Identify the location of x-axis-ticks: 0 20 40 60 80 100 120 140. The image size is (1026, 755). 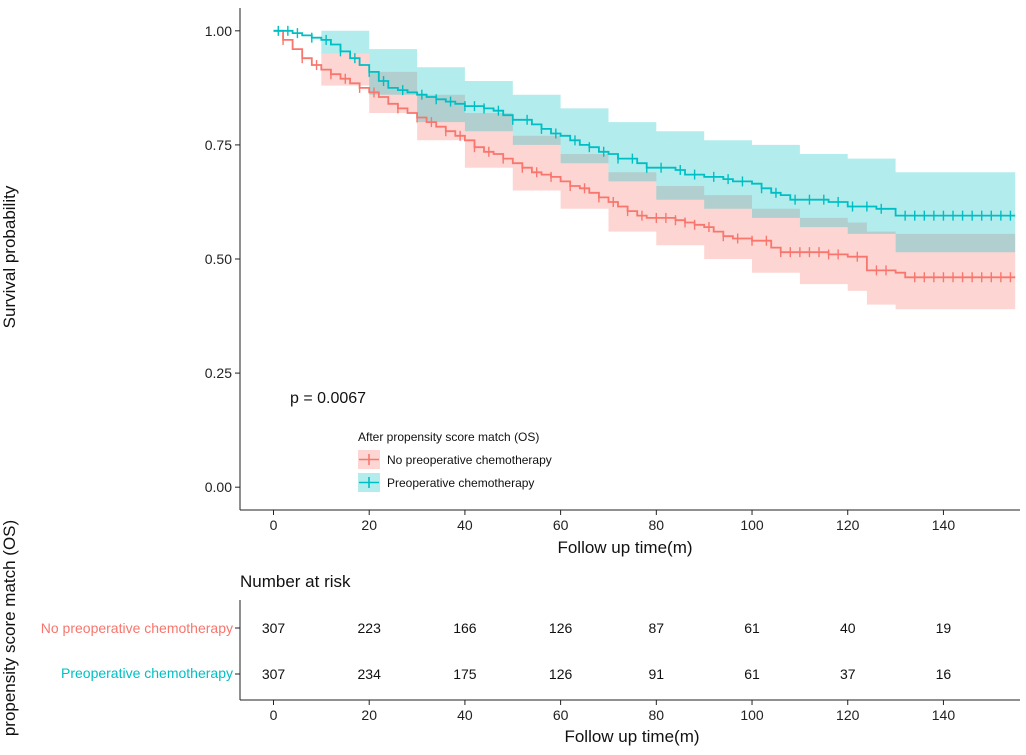
(613, 521).